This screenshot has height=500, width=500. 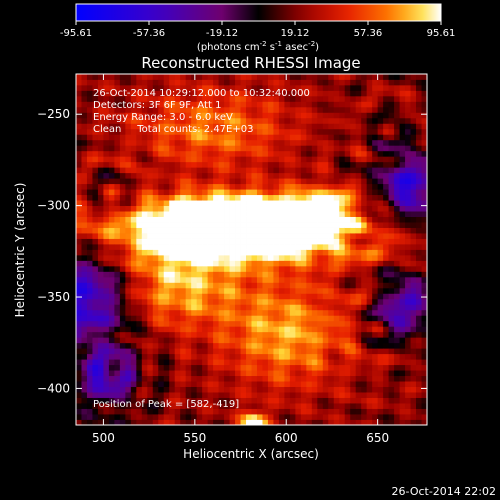 I want to click on y-tick-label: −400, so click(x=53, y=388).